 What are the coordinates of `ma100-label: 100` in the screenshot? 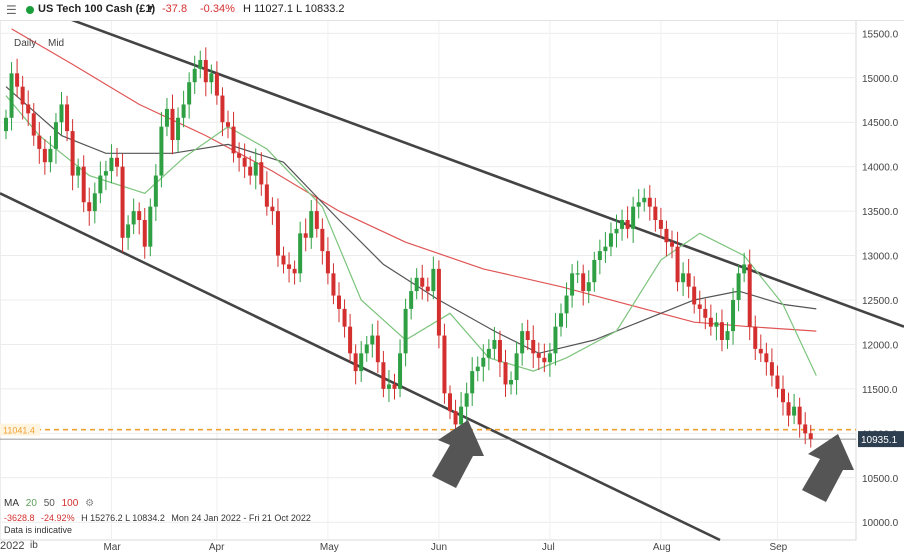 It's located at (70, 503).